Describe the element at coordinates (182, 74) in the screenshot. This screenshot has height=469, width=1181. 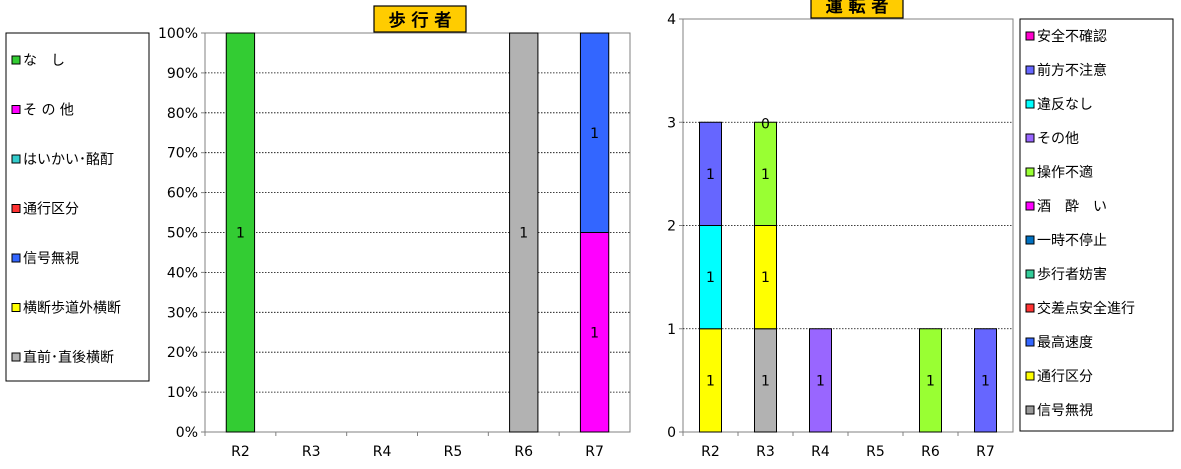
I see `y-tick-label: 90%` at that location.